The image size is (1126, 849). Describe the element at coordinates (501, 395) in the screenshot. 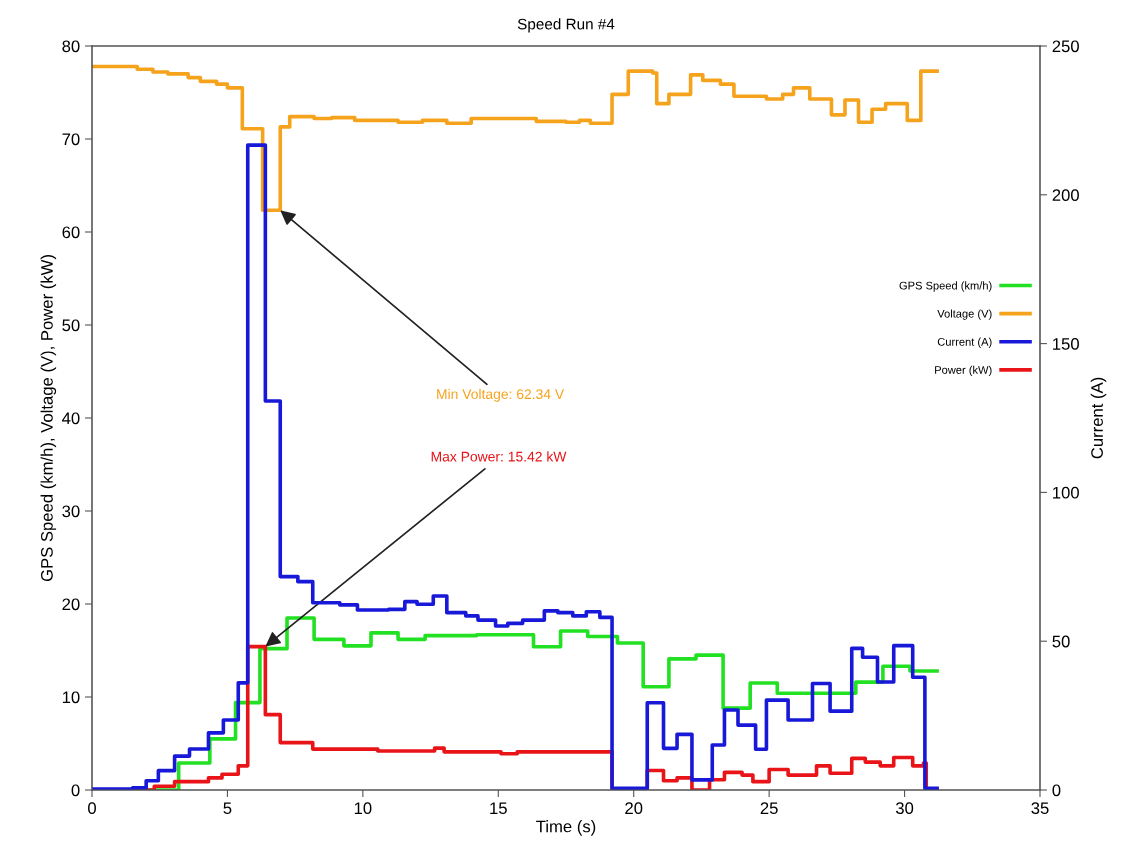

I see `annotation: Min Voltage: 62.34 V` at that location.